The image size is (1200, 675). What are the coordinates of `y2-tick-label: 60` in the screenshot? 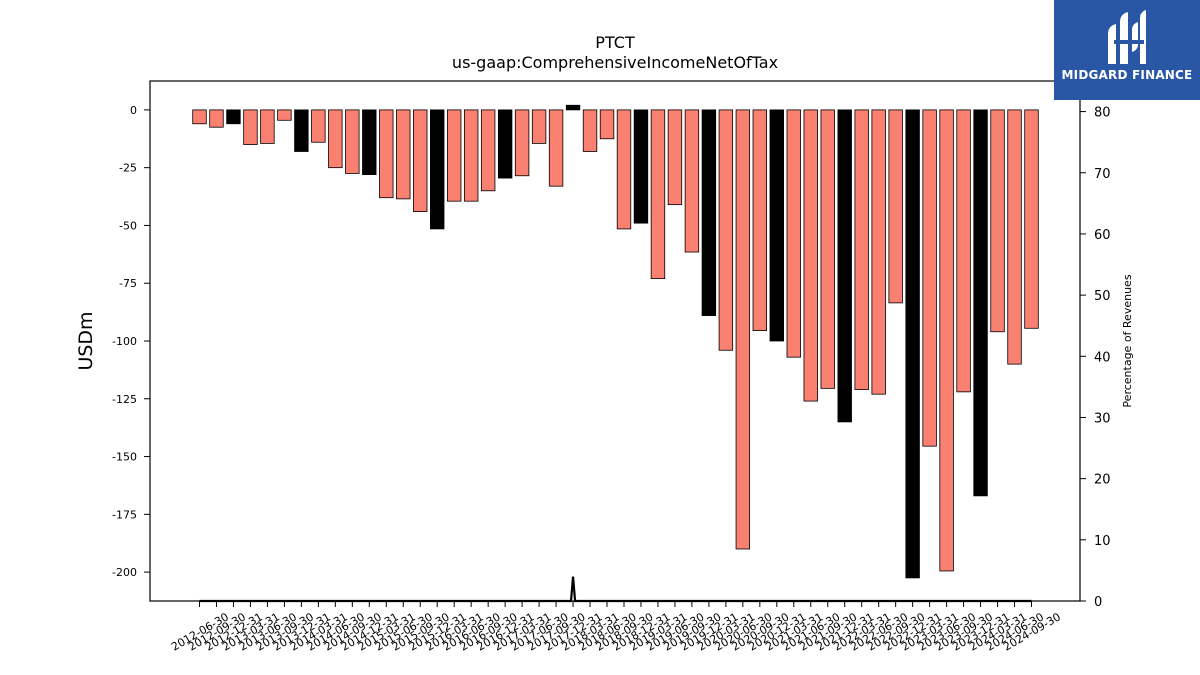 It's located at (1102, 235).